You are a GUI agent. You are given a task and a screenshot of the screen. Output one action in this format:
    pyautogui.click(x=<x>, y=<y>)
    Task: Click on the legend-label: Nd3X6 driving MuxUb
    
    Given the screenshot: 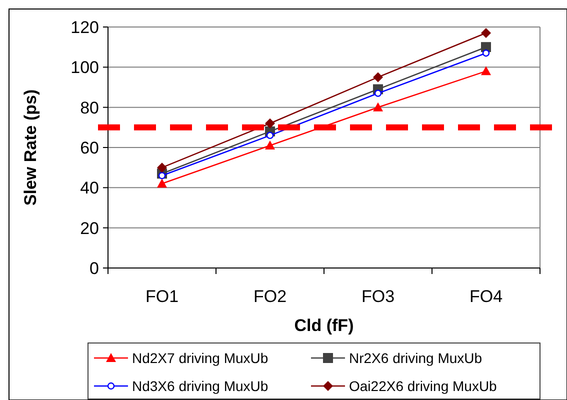 What is the action you would take?
    pyautogui.click(x=200, y=386)
    